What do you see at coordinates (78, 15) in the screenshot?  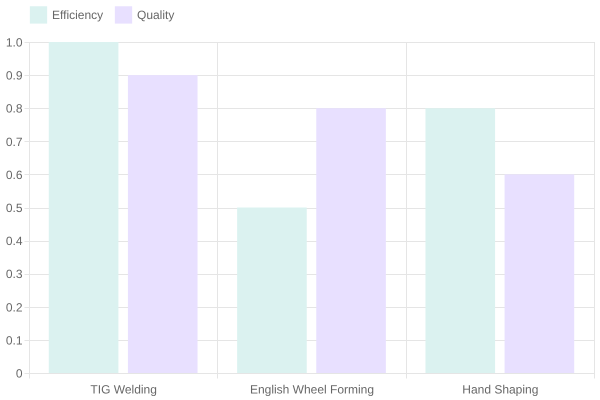 I see `legend-label: Efficiency` at bounding box center [78, 15].